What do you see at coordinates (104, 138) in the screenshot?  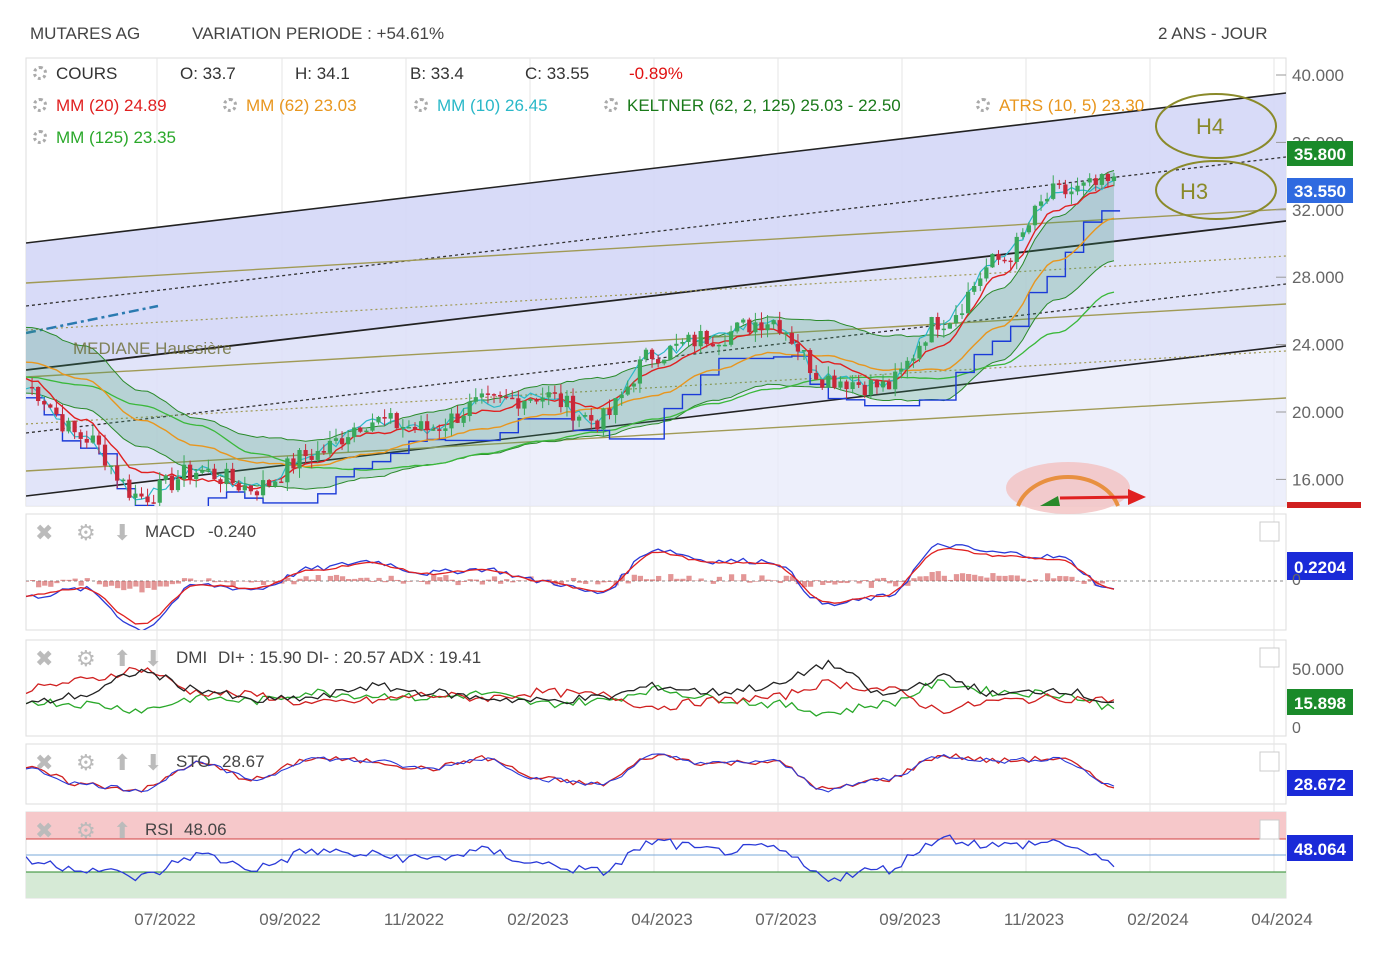 I see `legend-mm125: MM (125) 23.35` at bounding box center [104, 138].